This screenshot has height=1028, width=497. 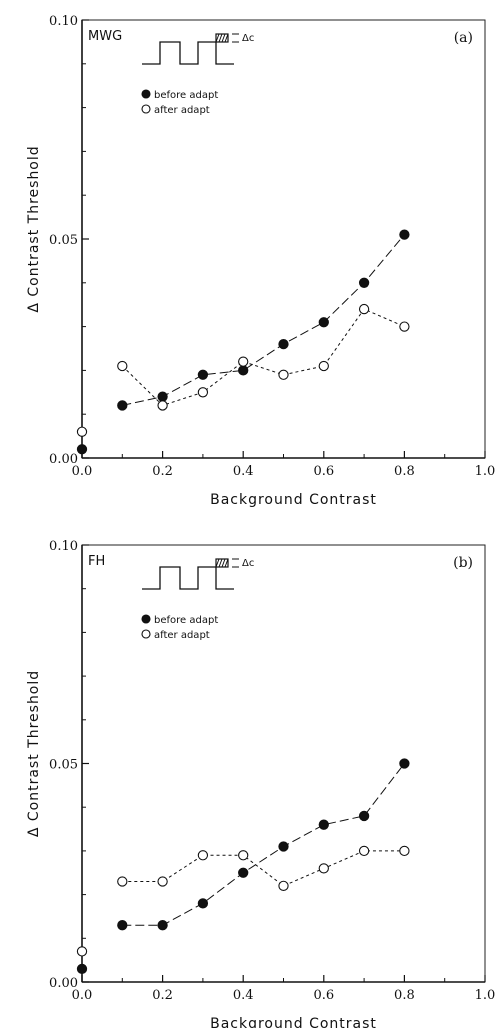 I want to click on subject-label: MWG, so click(x=105, y=36).